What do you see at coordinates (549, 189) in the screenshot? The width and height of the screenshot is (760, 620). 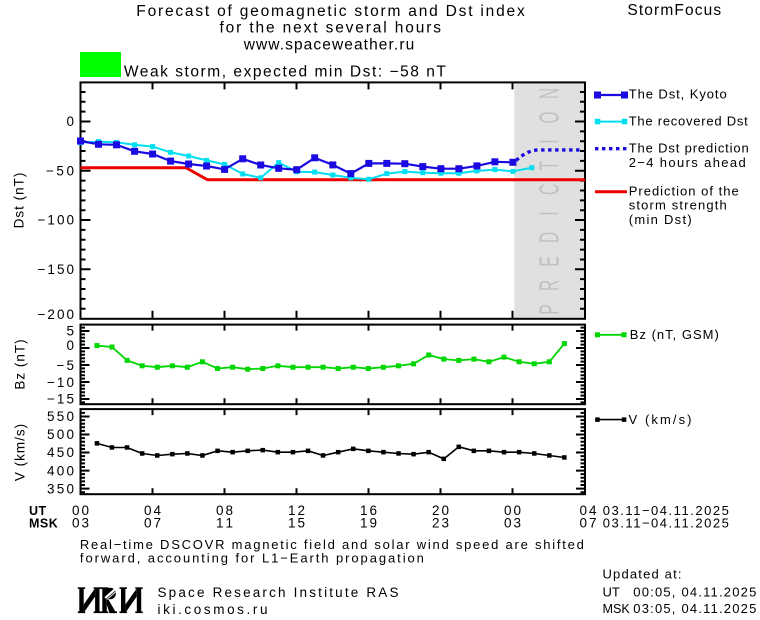 I see `svg-text: C` at bounding box center [549, 189].